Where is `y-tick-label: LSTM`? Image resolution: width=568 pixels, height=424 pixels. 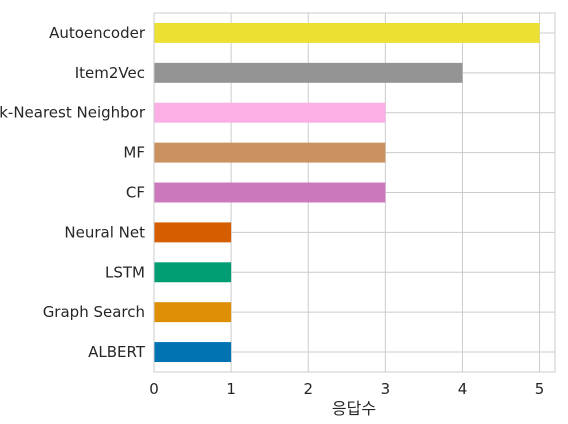
y-tick-label: LSTM is located at coordinates (125, 272).